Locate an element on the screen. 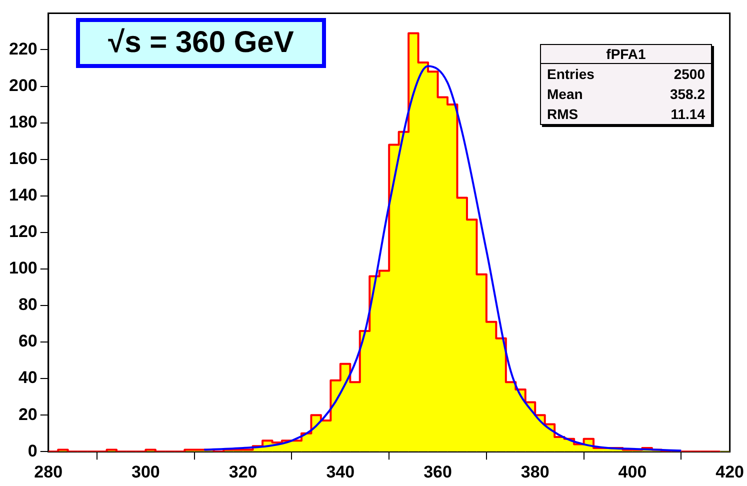  x-tick-label: 340 is located at coordinates (340, 472).